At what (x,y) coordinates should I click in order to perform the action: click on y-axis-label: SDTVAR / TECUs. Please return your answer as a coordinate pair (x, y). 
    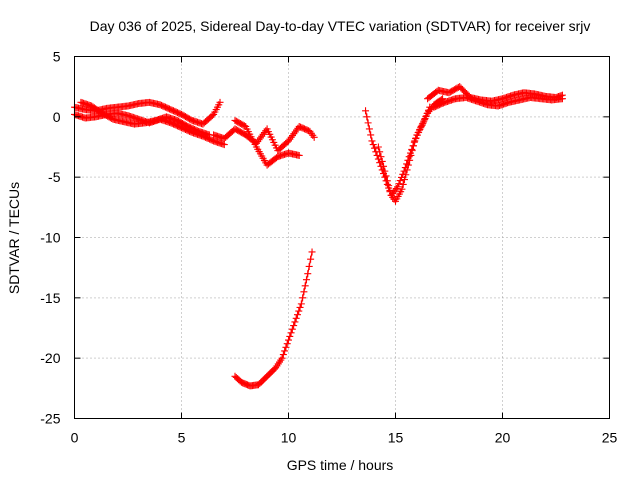
    Looking at the image, I should click on (14, 238).